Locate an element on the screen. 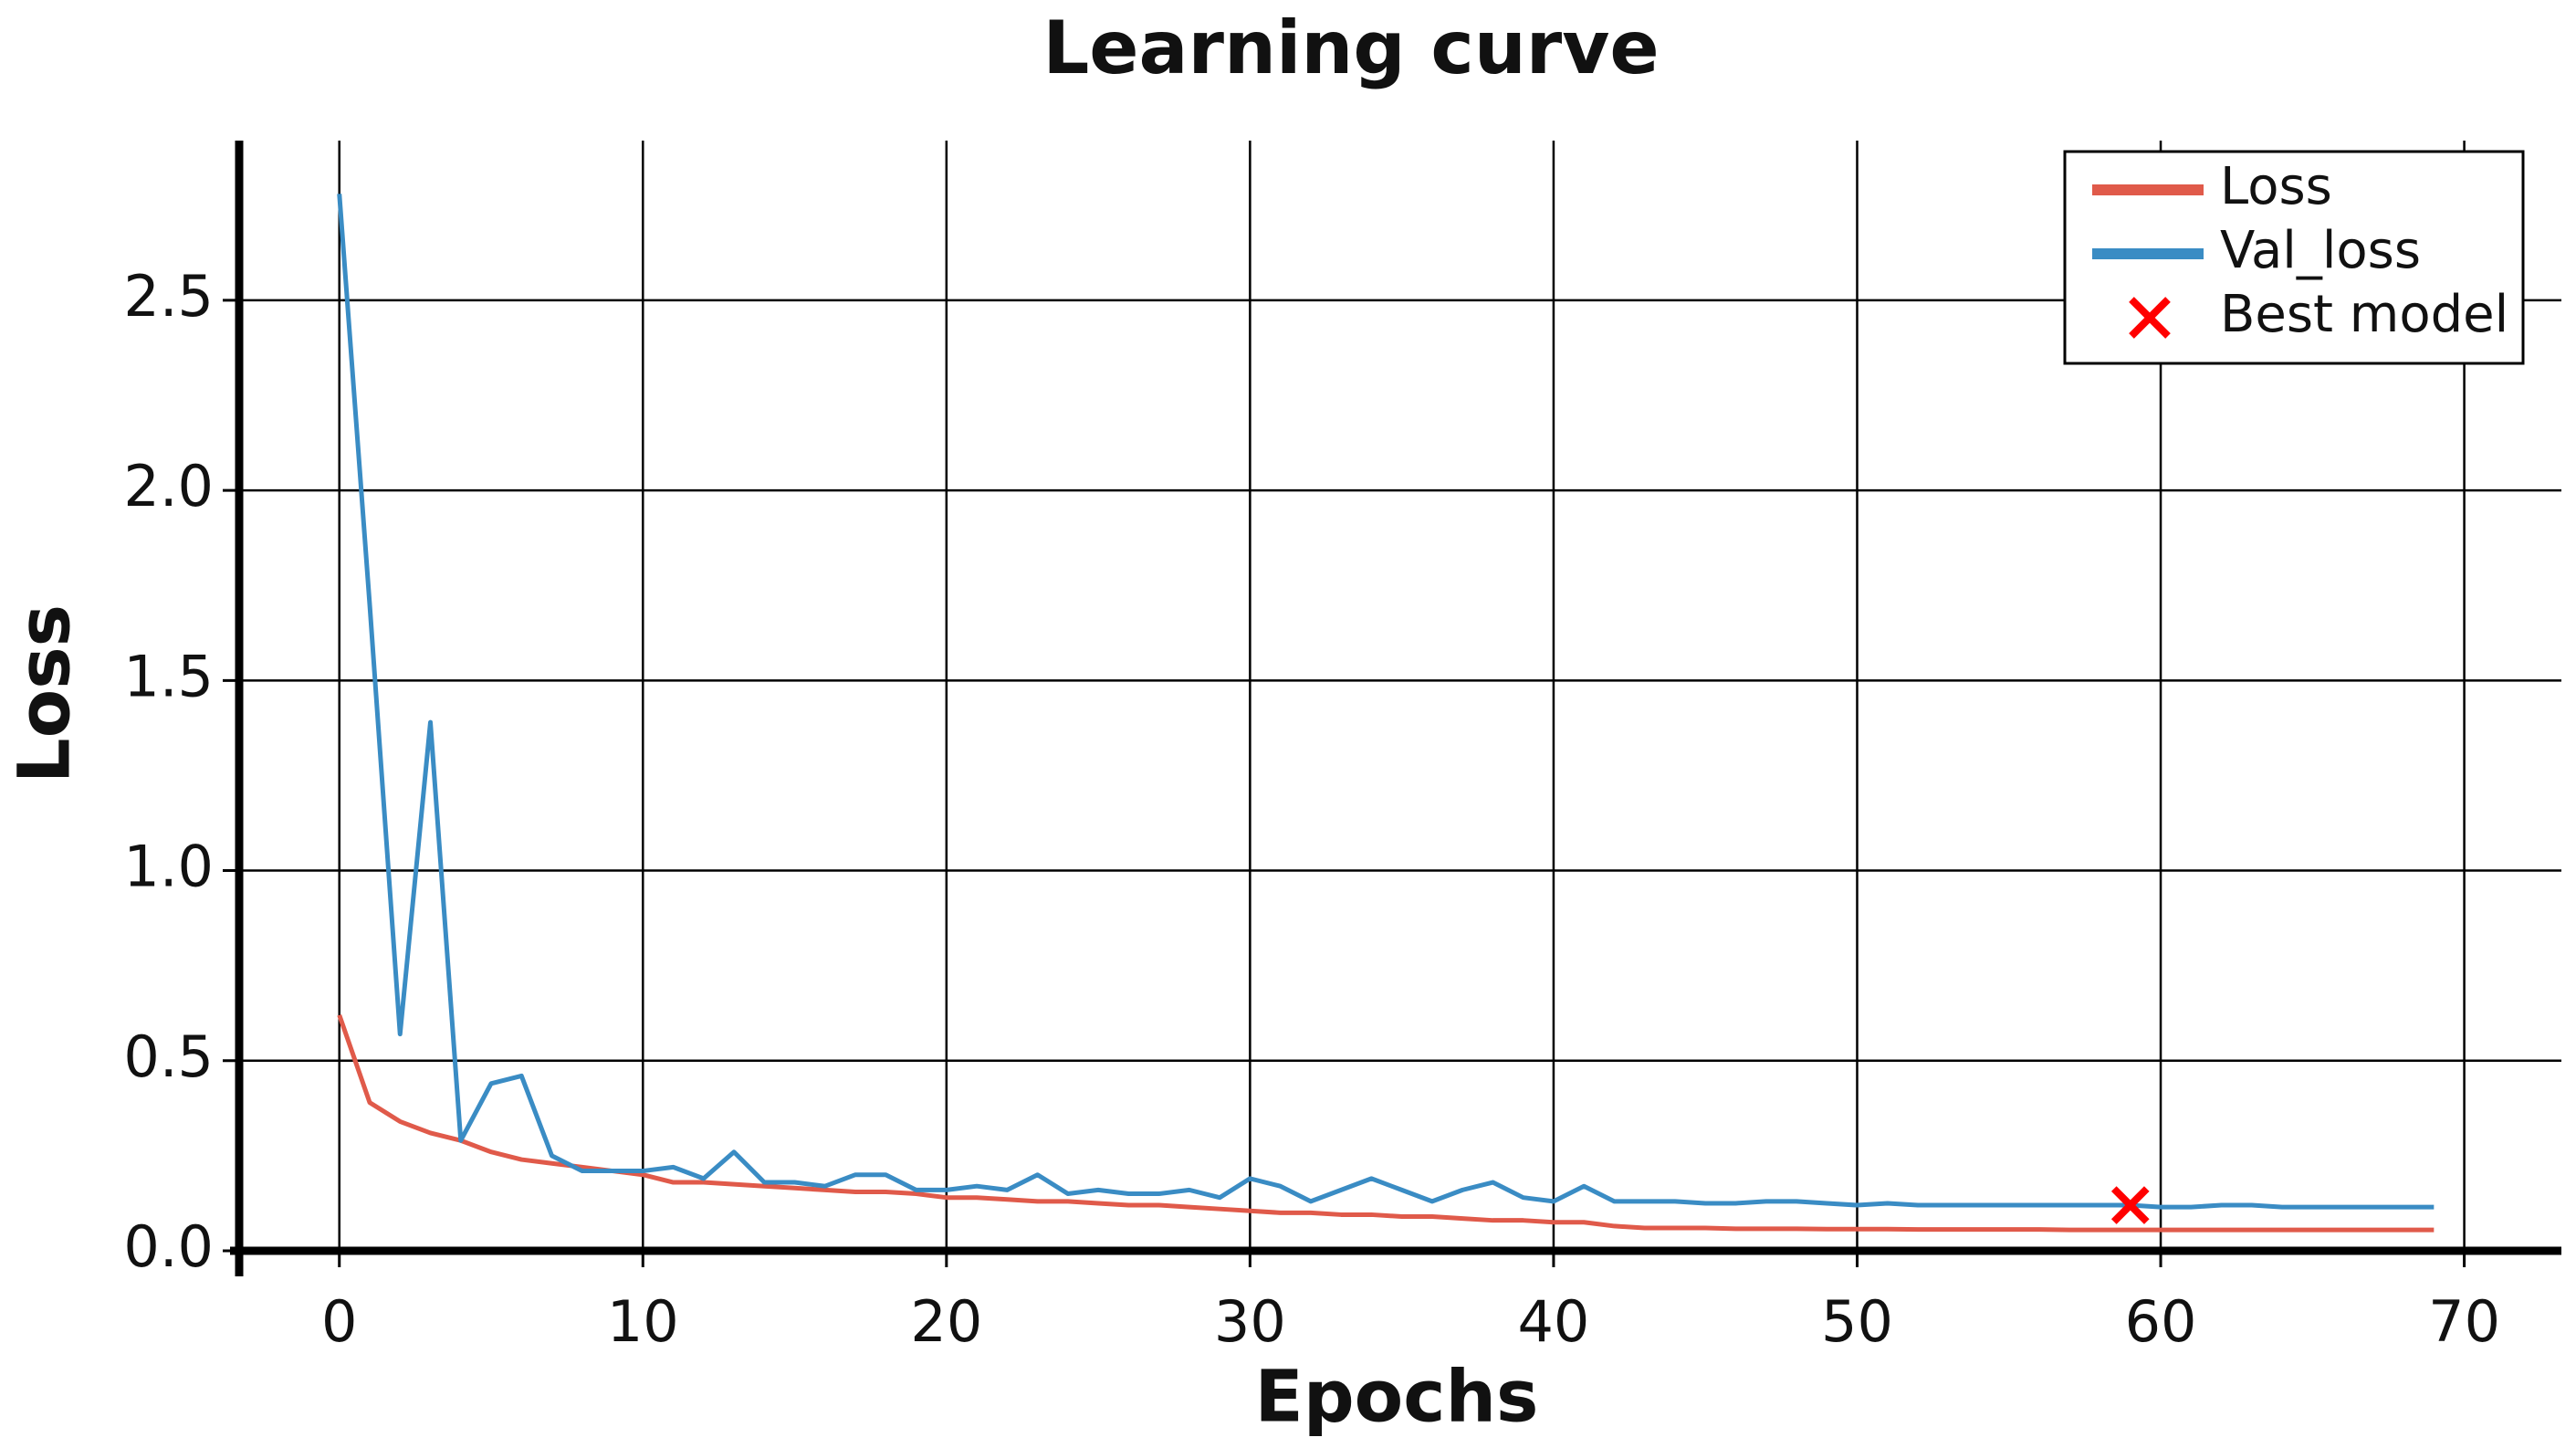  y-tick-label: 1.5 is located at coordinates (169, 676).